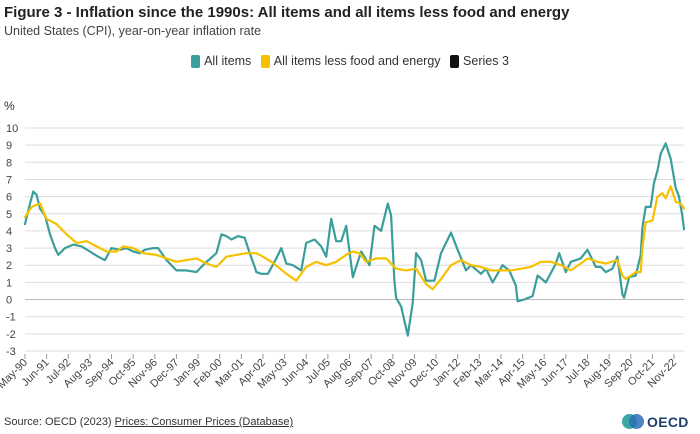 The image size is (700, 434). What do you see at coordinates (486, 61) in the screenshot?
I see `legend-label-series-3: Series 3` at bounding box center [486, 61].